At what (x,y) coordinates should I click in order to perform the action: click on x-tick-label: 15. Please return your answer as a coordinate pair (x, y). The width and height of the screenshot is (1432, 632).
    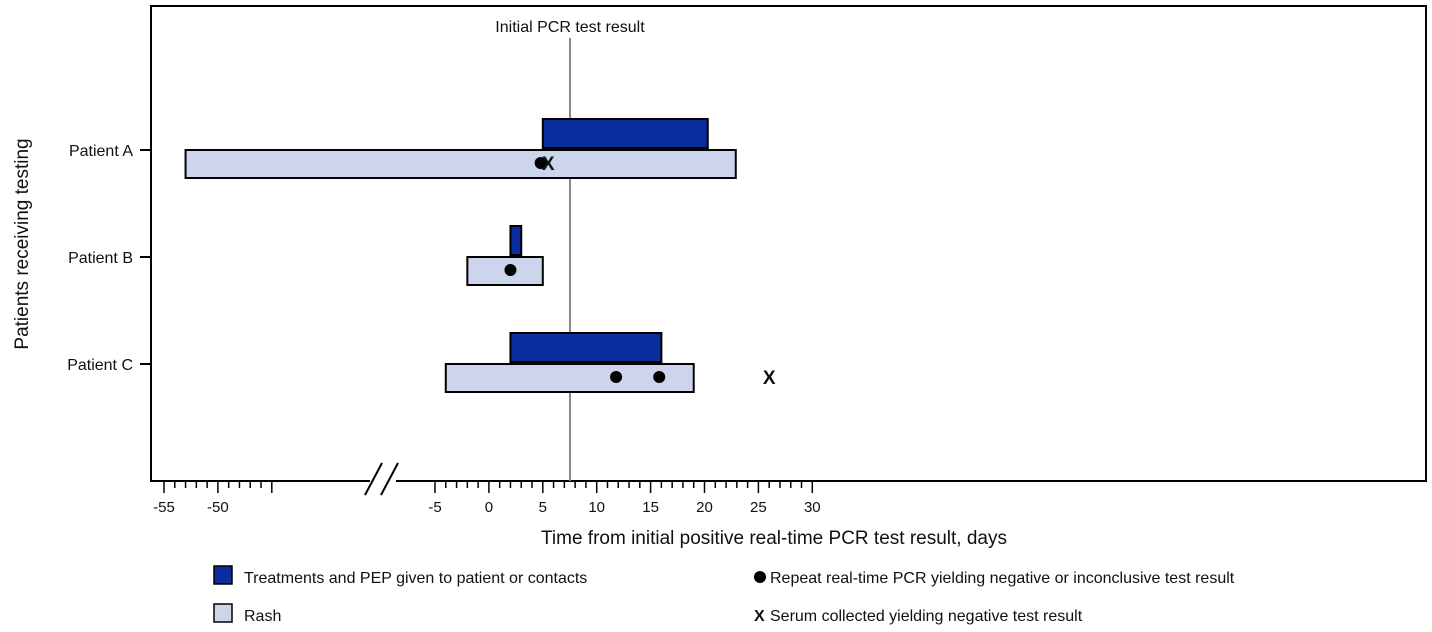
    Looking at the image, I should click on (650, 507).